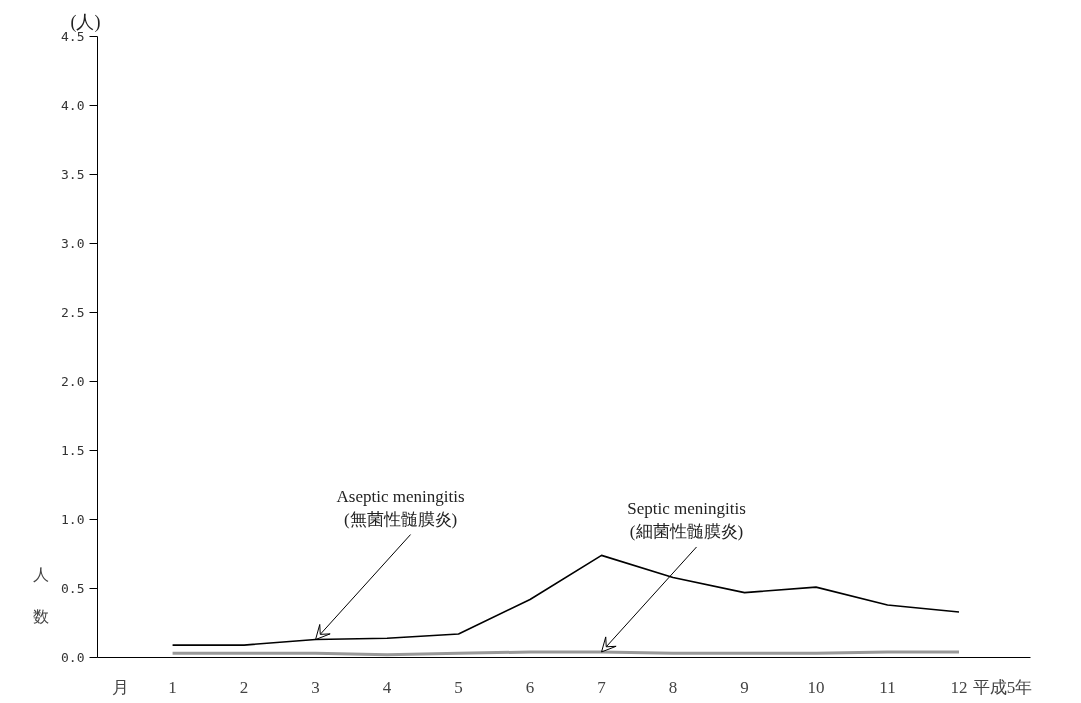 The image size is (1081, 703). I want to click on y-tick-label: 1.0, so click(73, 519).